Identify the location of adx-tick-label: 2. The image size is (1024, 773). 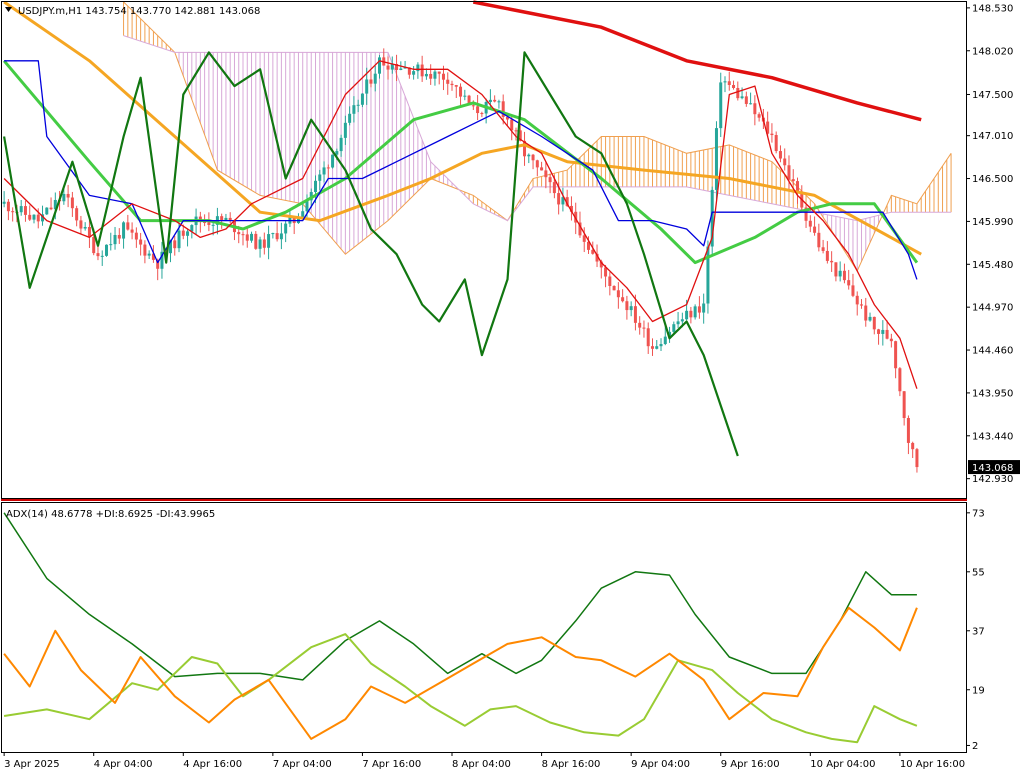
(975, 746).